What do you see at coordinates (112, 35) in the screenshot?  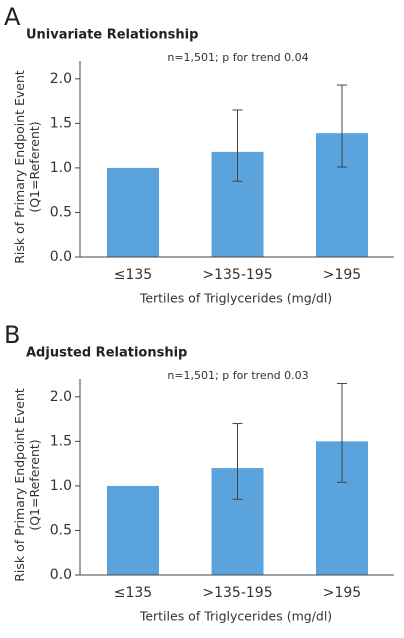 I see `chart-title: Univariate Relationship` at bounding box center [112, 35].